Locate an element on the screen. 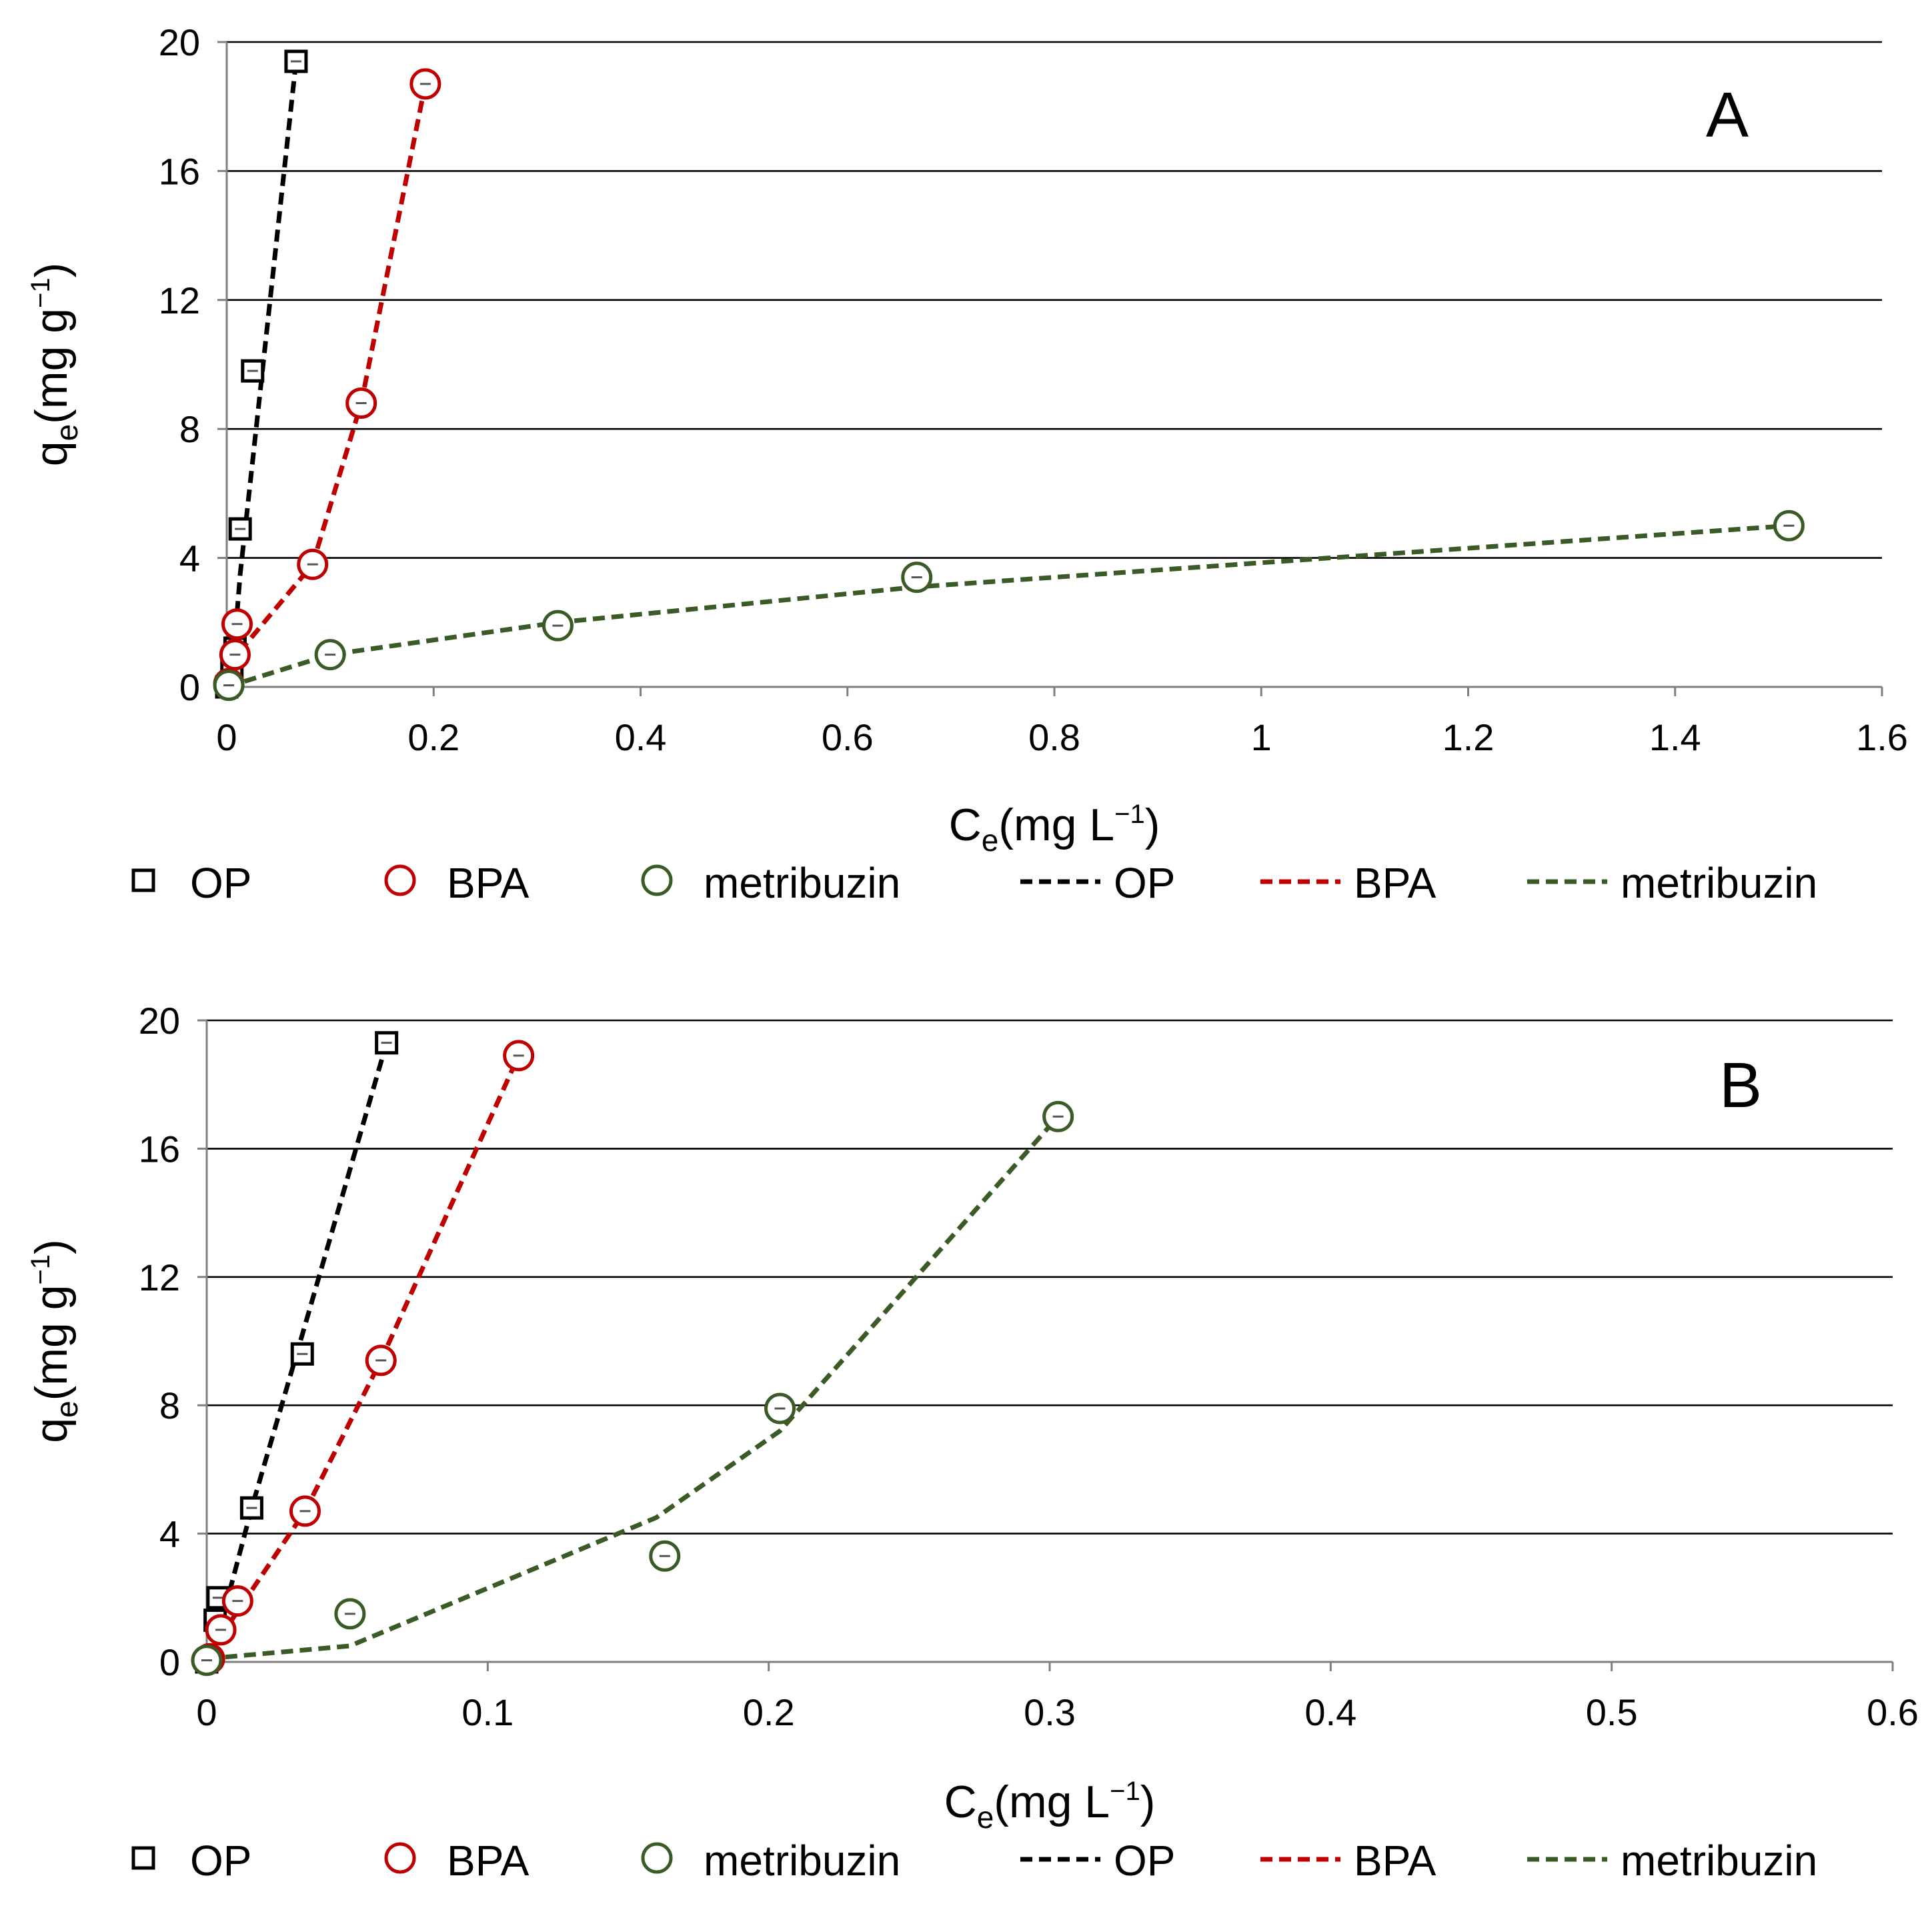 This screenshot has height=1914, width=1932. x-tick-label: 0.3 is located at coordinates (1050, 1712).